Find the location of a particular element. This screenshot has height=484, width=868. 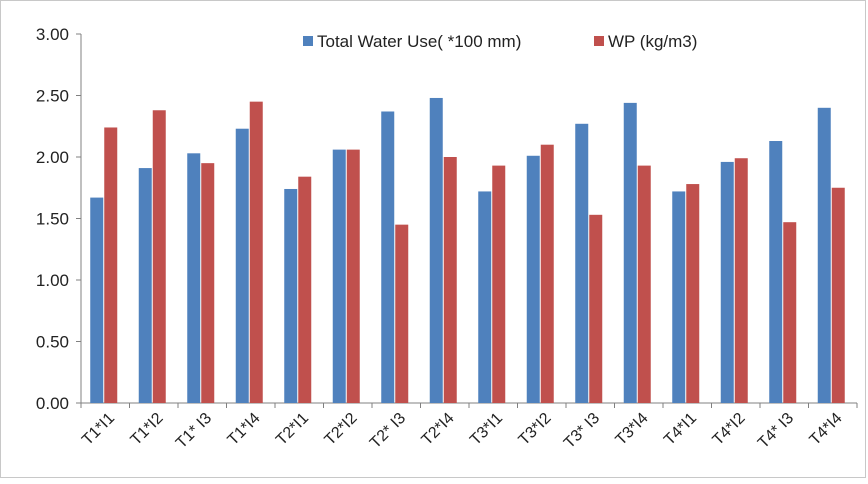

x-tick-label: T2*I4 is located at coordinates (438, 429).